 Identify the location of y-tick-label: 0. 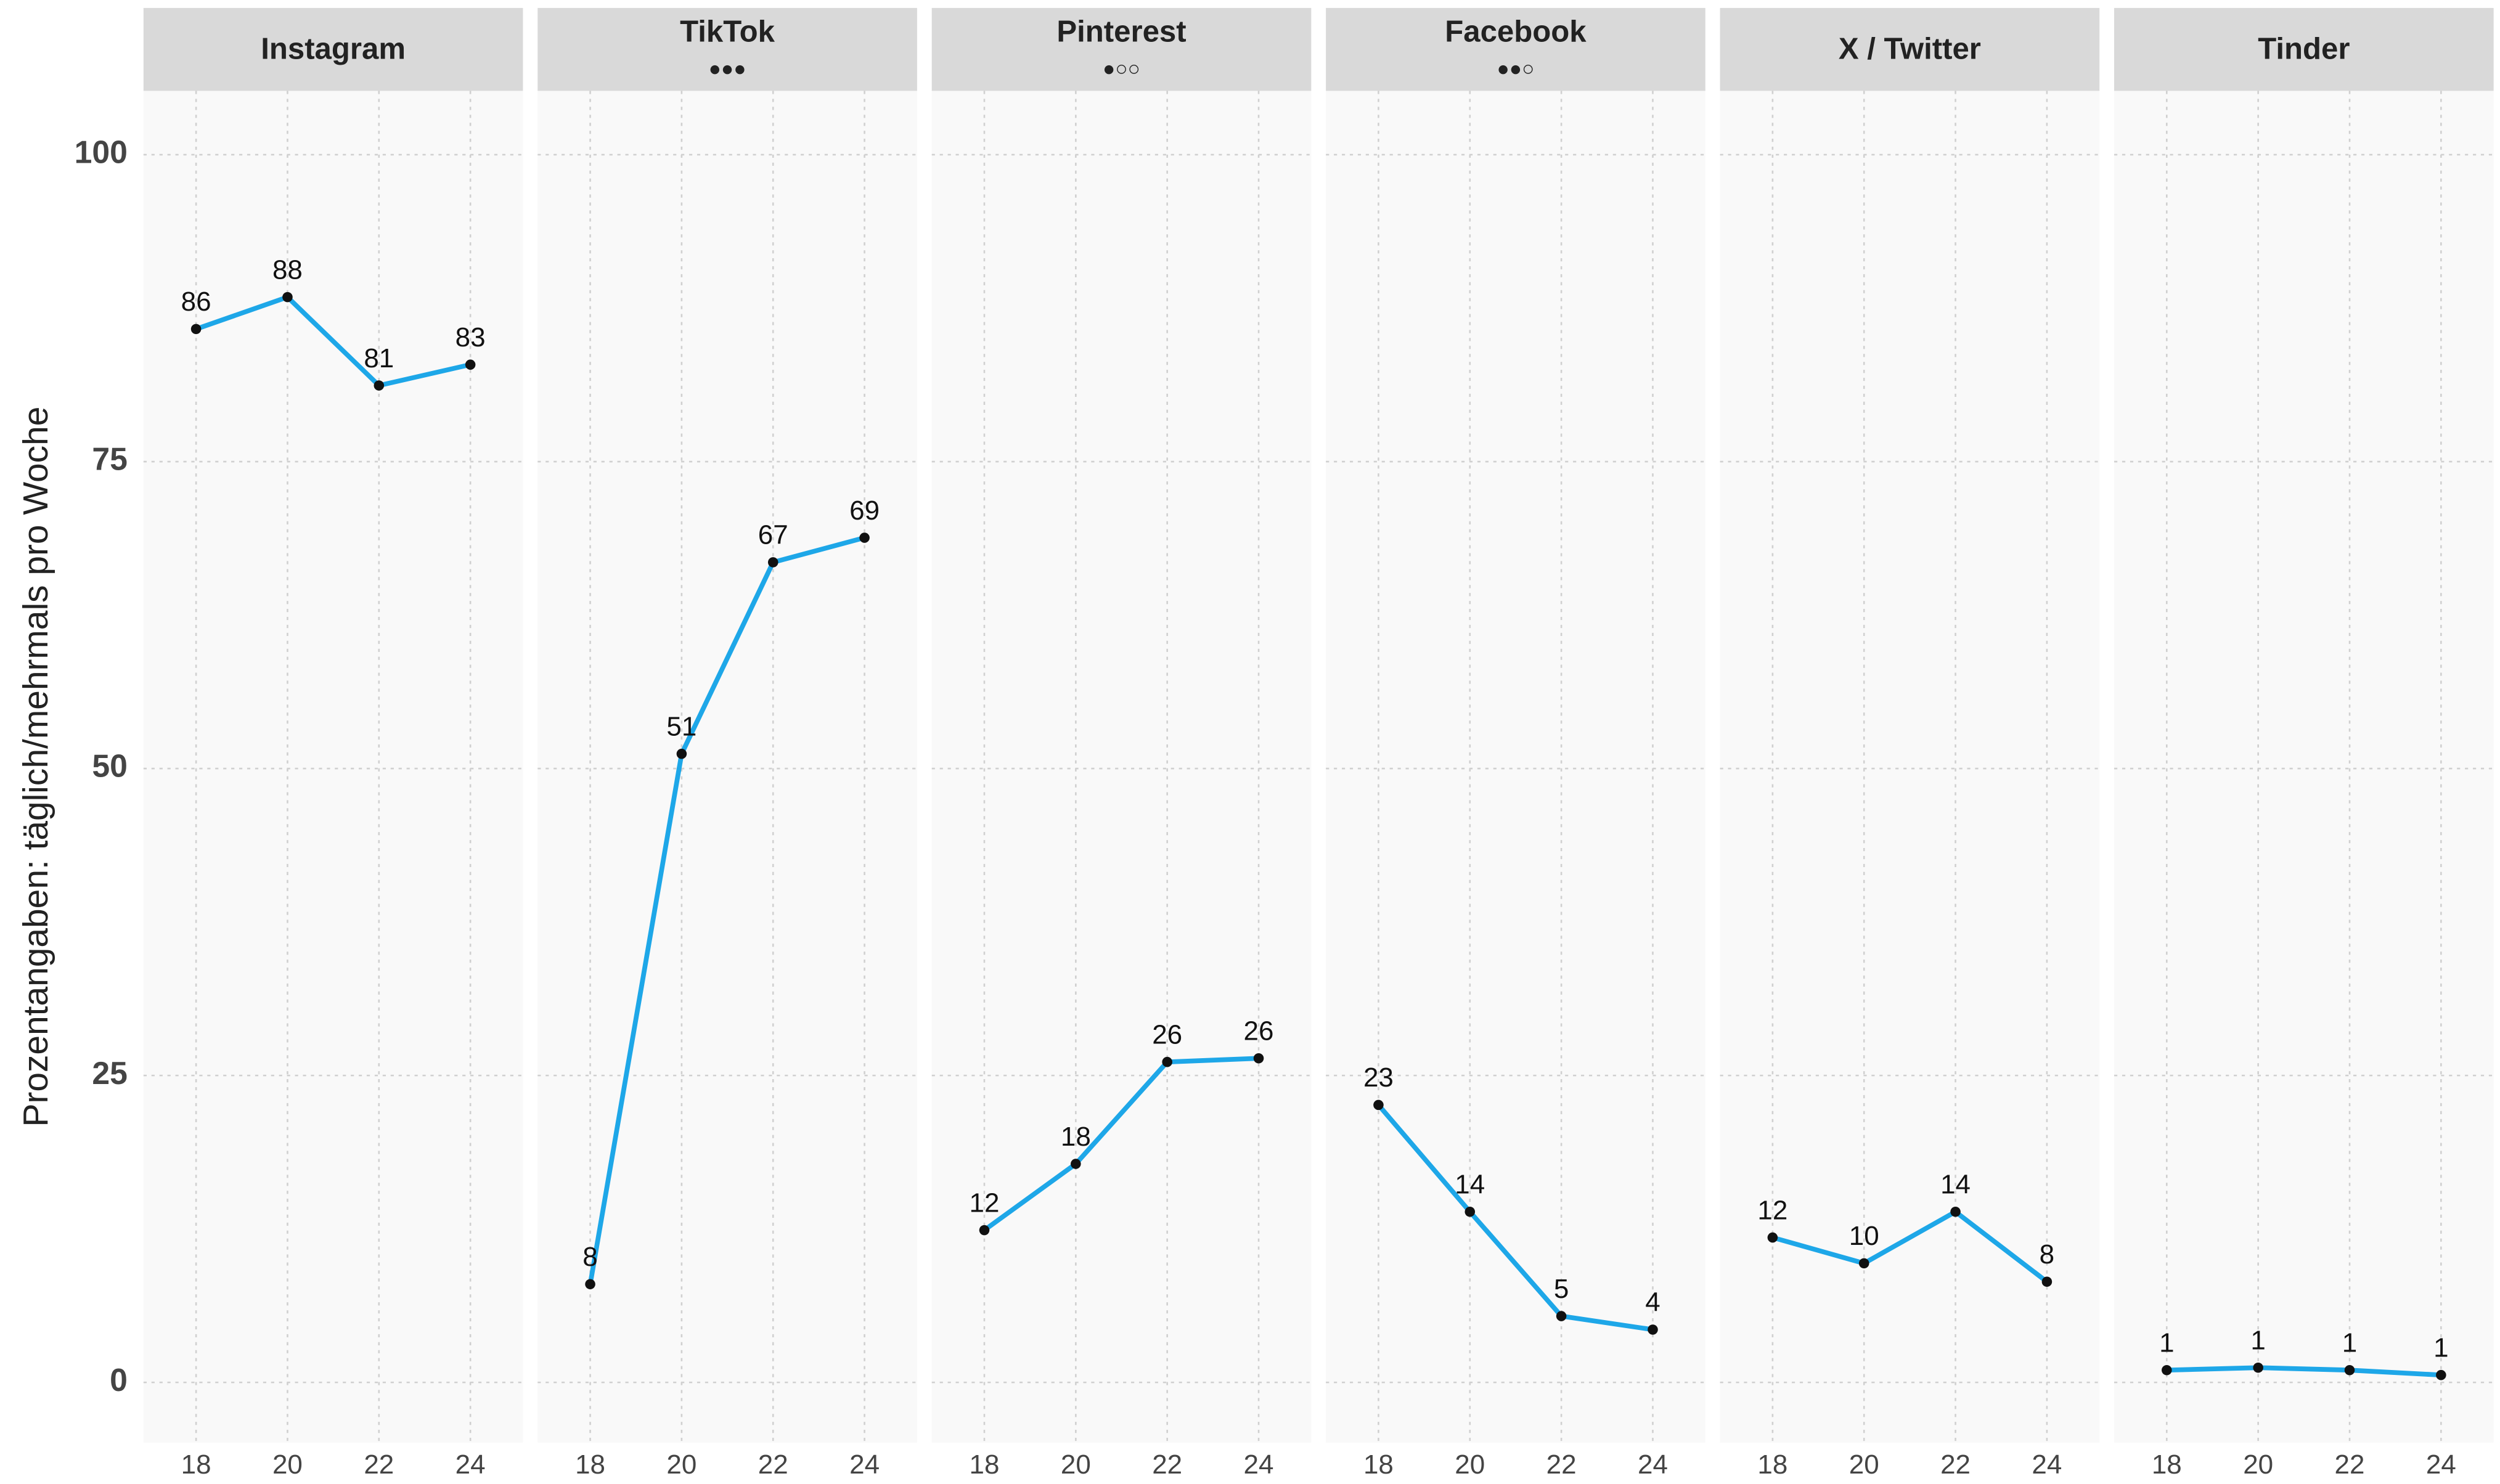
(119, 1380).